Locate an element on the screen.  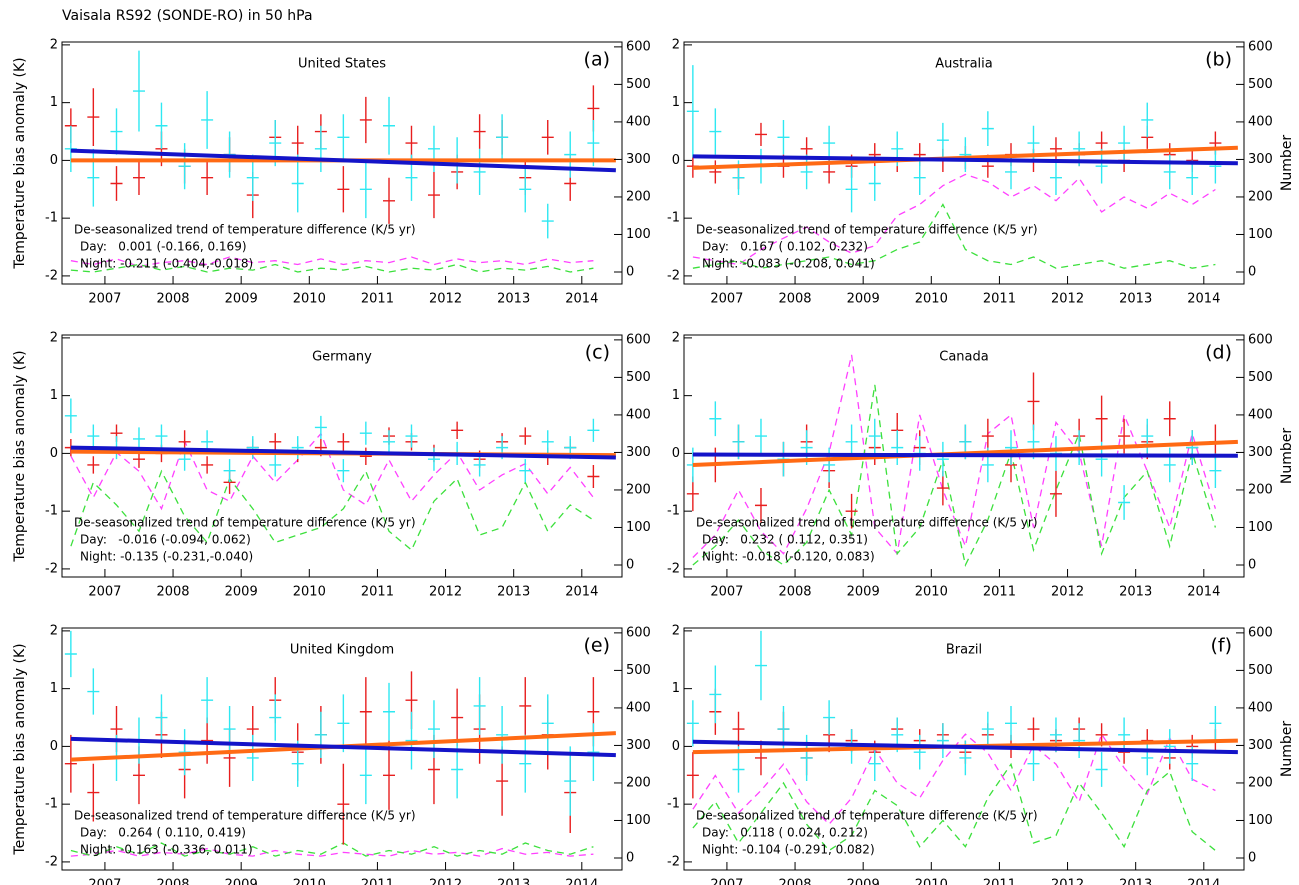
panel-title: United States is located at coordinates (342, 64).